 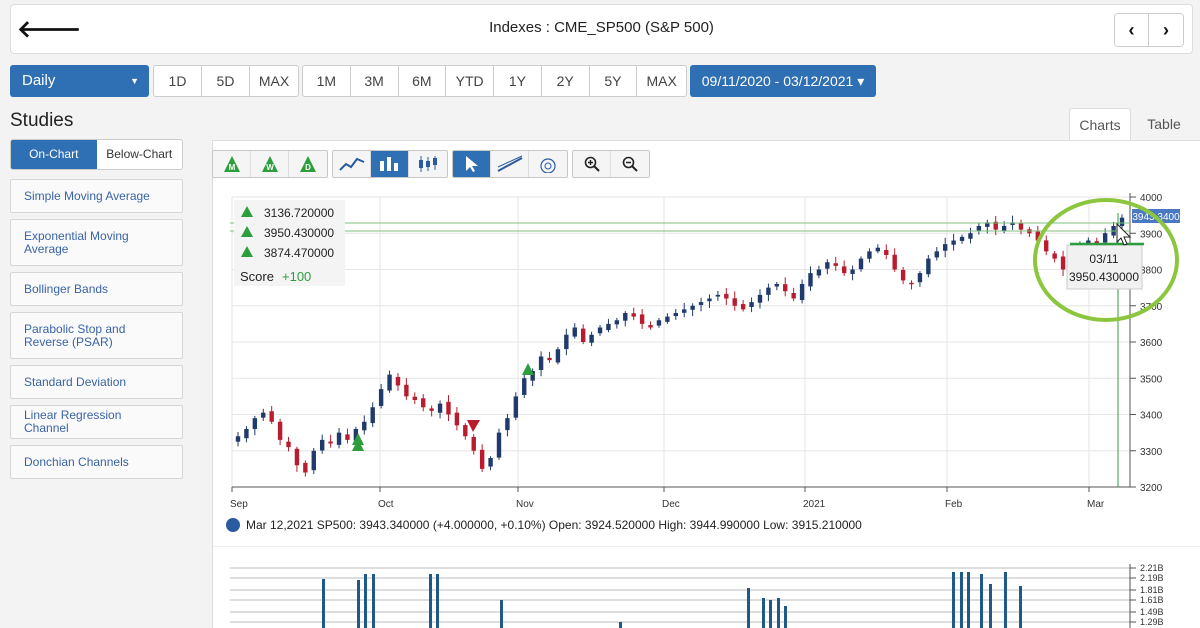 I want to click on tab-charts: Charts, so click(x=1100, y=124).